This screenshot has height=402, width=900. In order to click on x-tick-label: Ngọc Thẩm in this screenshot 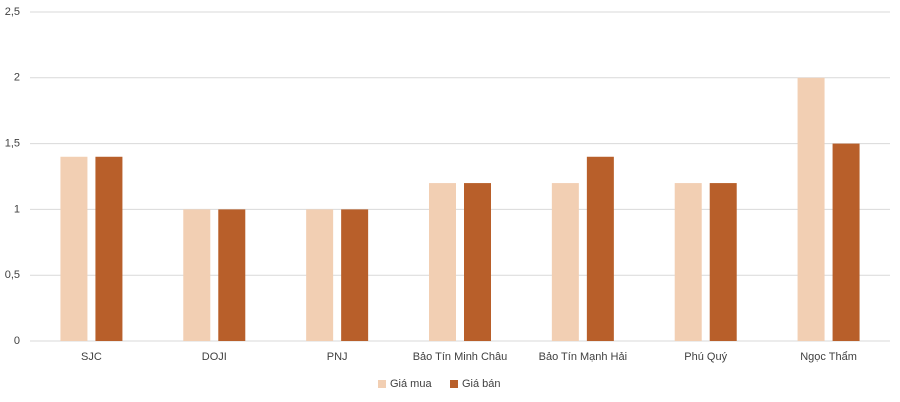, I will do `click(828, 357)`.